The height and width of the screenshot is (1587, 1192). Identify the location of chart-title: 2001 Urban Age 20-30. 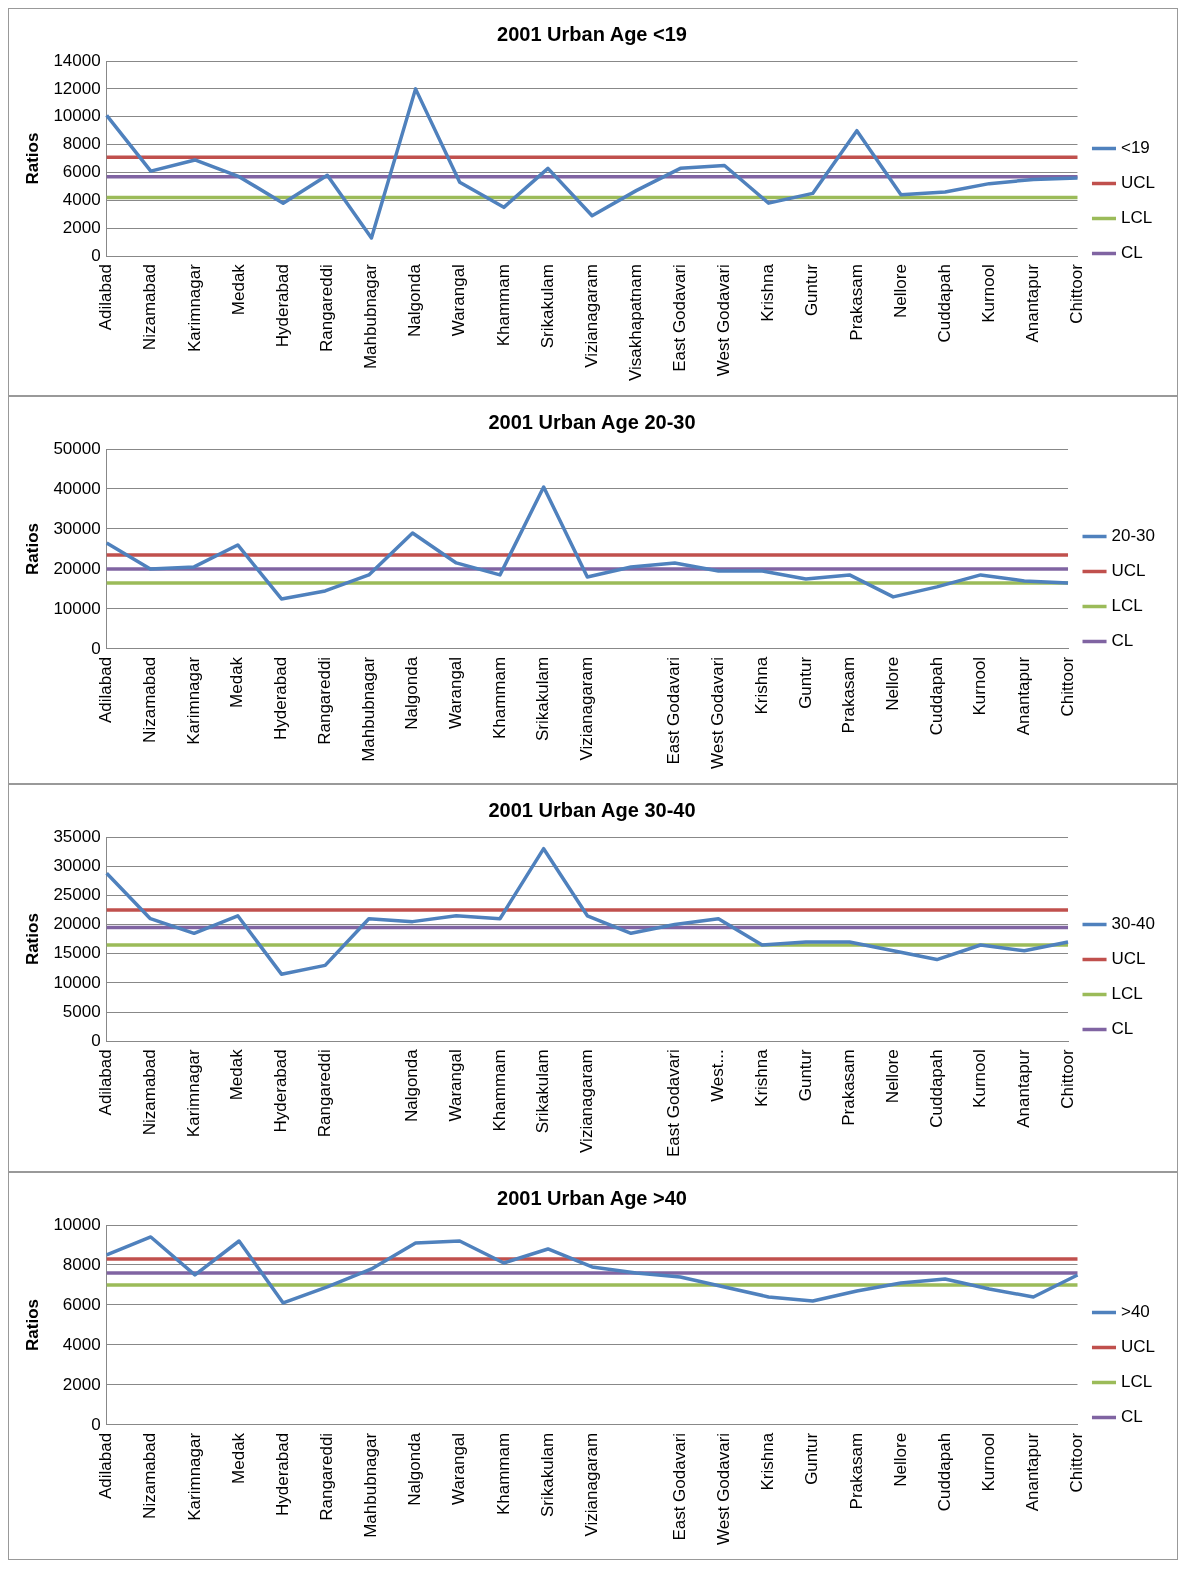
(592, 421).